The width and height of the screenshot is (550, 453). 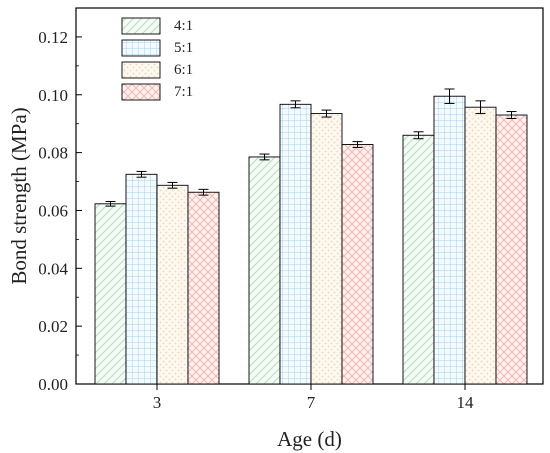 What do you see at coordinates (19, 195) in the screenshot?
I see `y-axis-label: Bond strength (MPa)` at bounding box center [19, 195].